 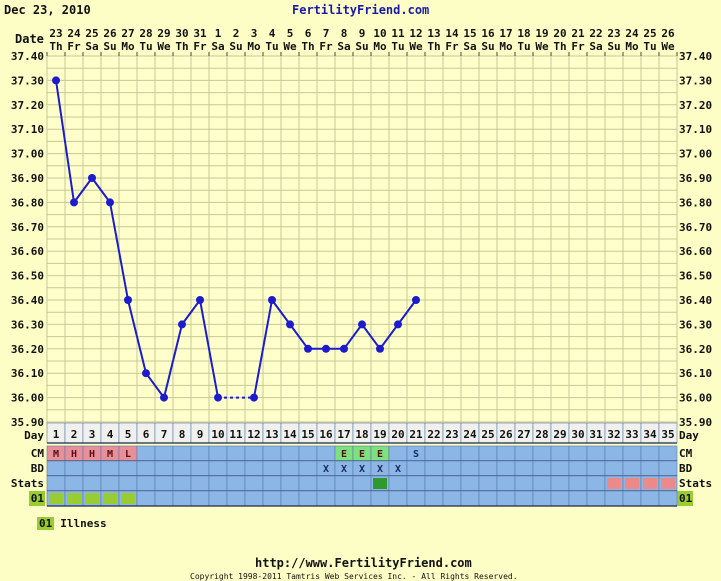 What do you see at coordinates (695, 349) in the screenshot?
I see `y-tick-label-right: 36.20` at bounding box center [695, 349].